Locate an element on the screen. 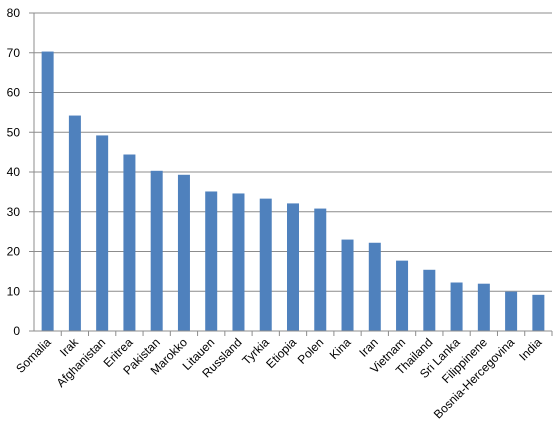 The image size is (560, 440). y-tick-label: 30 is located at coordinates (14, 212).